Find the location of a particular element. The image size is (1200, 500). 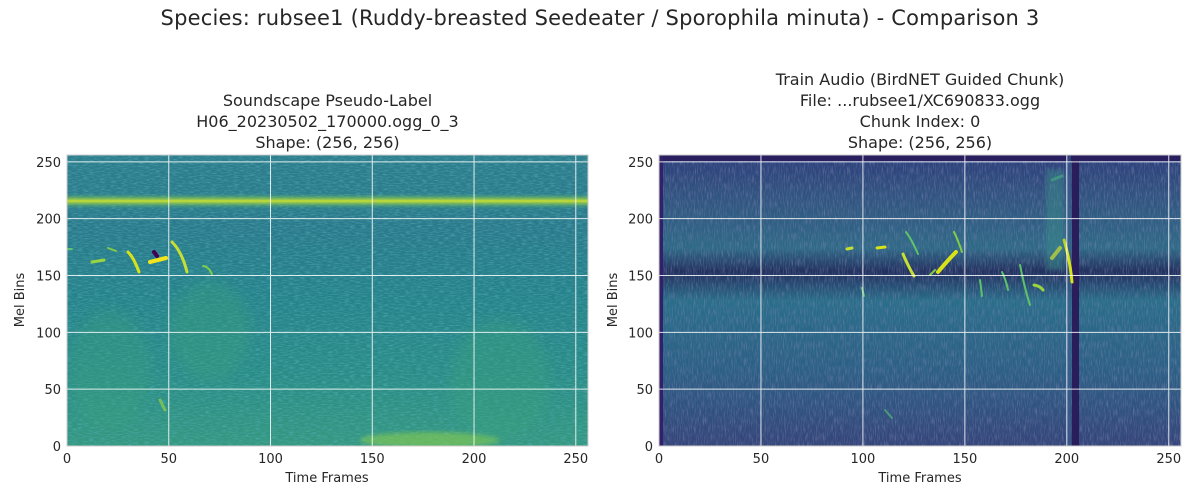

panel1-xtick-label: 100 is located at coordinates (270, 459).